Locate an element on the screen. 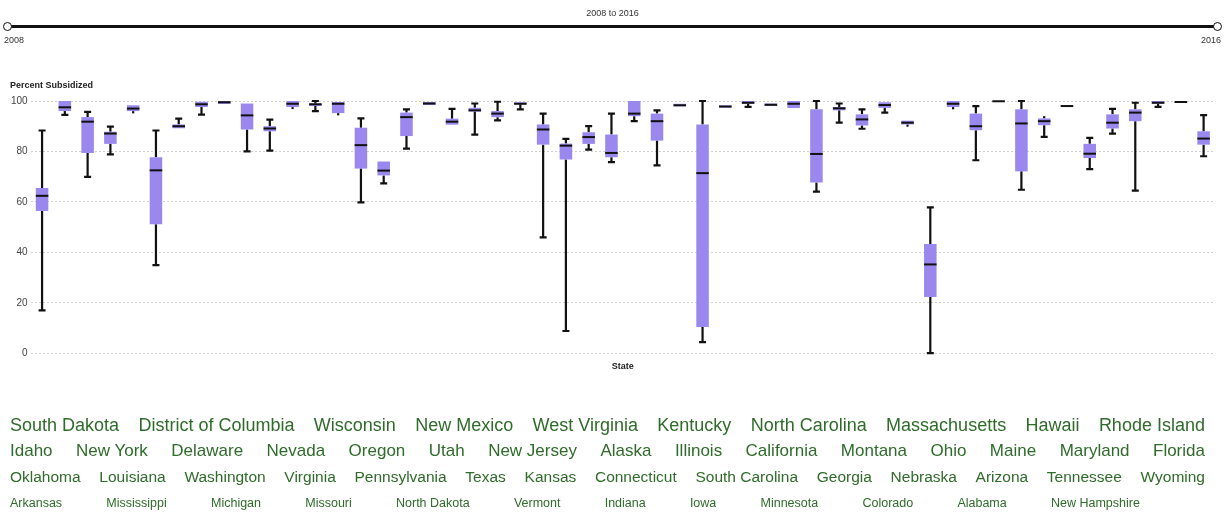 Image resolution: width=1225 pixels, height=525 pixels. text: Kansas is located at coordinates (550, 477).